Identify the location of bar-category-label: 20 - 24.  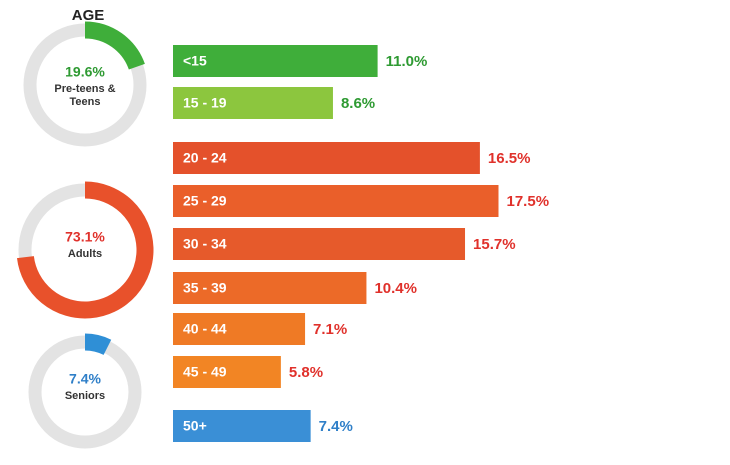
(205, 158).